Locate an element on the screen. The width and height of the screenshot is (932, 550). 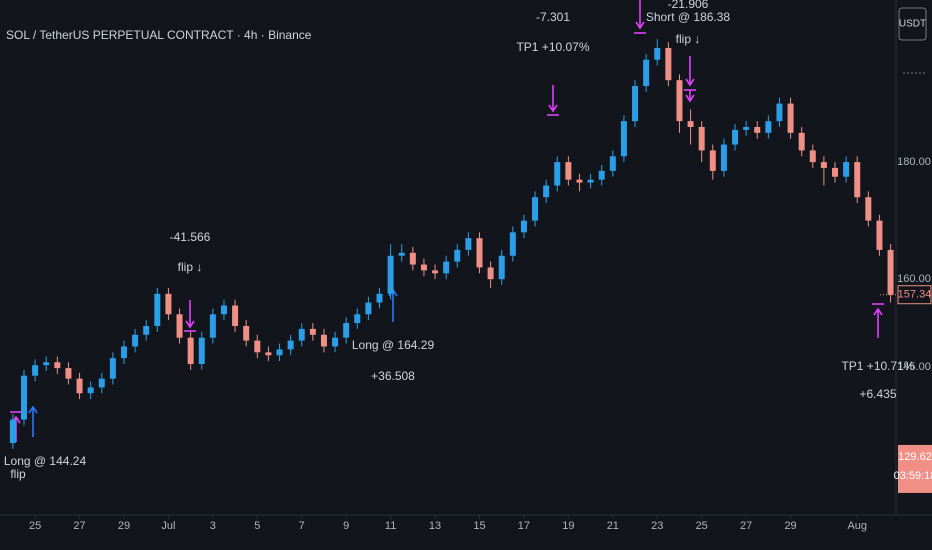
arrow-up is located at coordinates (878, 320).